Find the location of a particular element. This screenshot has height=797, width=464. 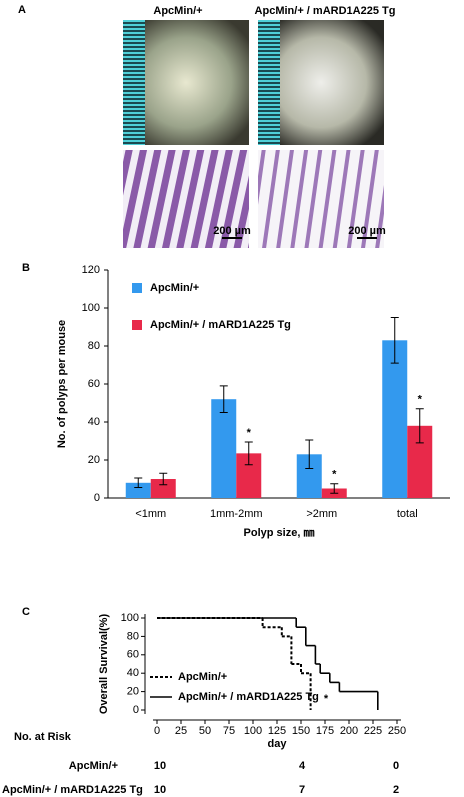

x-tick-label: total is located at coordinates (407, 514).